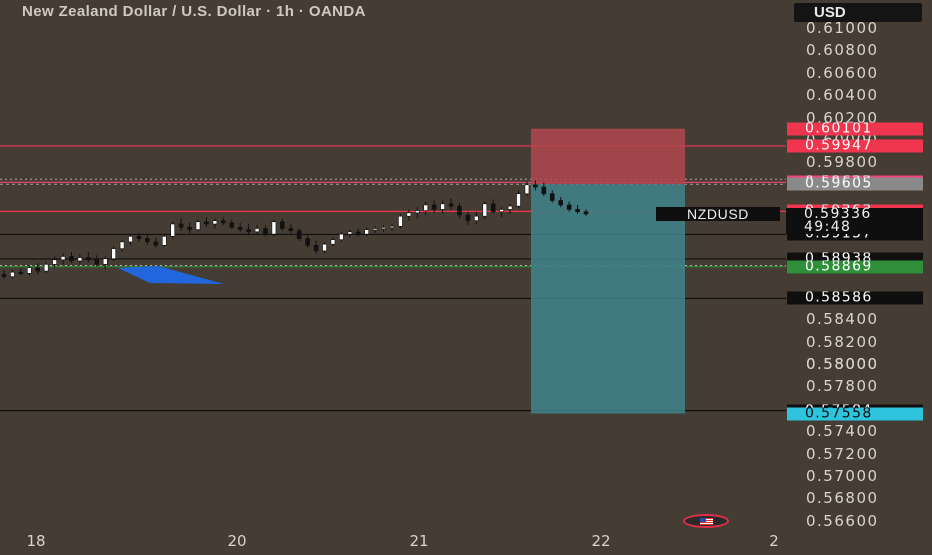 This screenshot has width=932, height=555. I want to click on arrow-drawing, so click(171, 275).